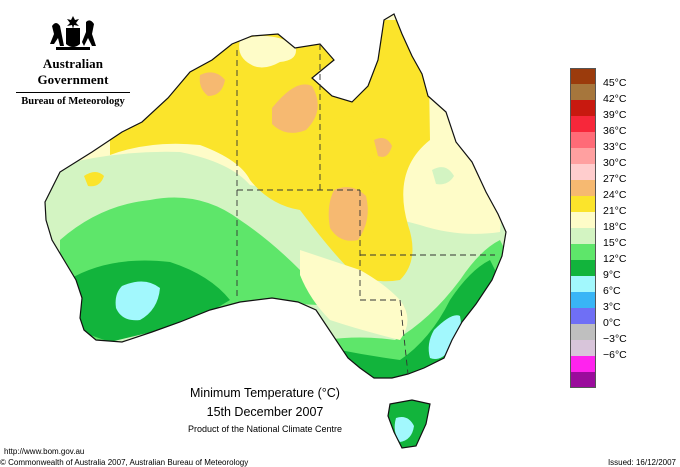 The image size is (680, 467). Describe the element at coordinates (615, 227) in the screenshot. I see `legend-label: 18°C` at that location.